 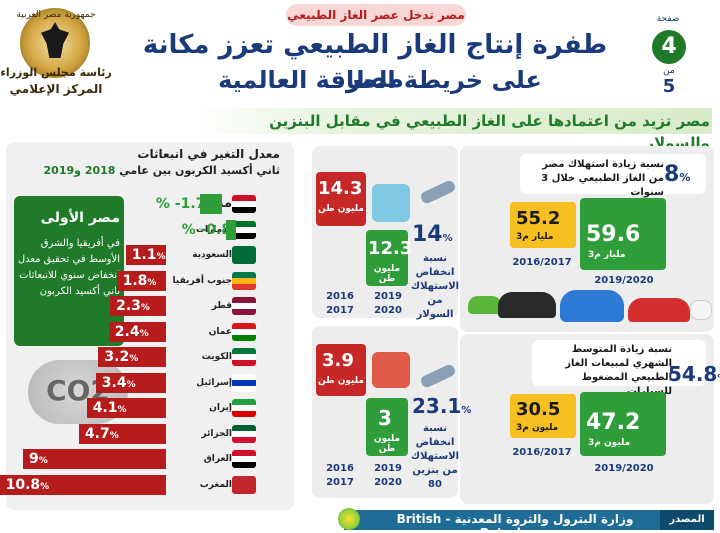 What do you see at coordinates (542, 452) in the screenshot?
I see `vehicles-2016-label: 2016/2017` at bounding box center [542, 452].